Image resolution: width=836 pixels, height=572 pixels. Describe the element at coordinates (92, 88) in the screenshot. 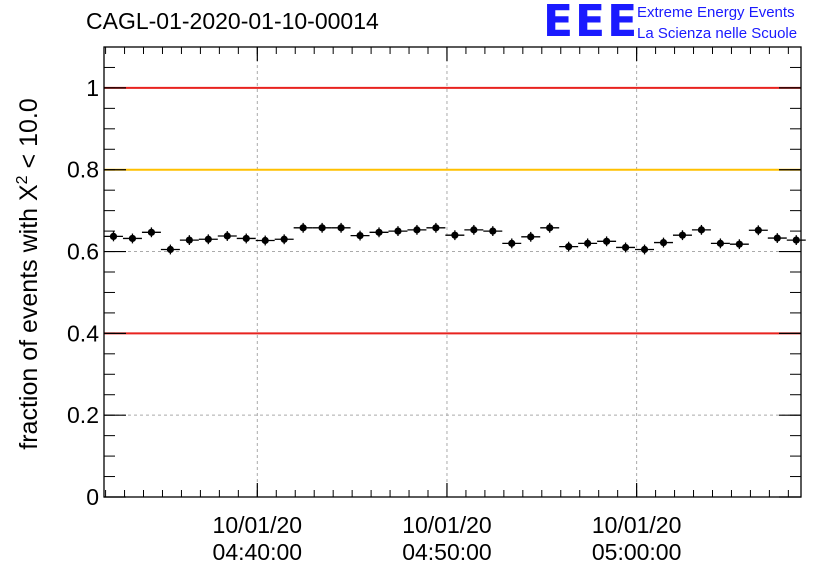

I see `y-tick-label: 1` at that location.